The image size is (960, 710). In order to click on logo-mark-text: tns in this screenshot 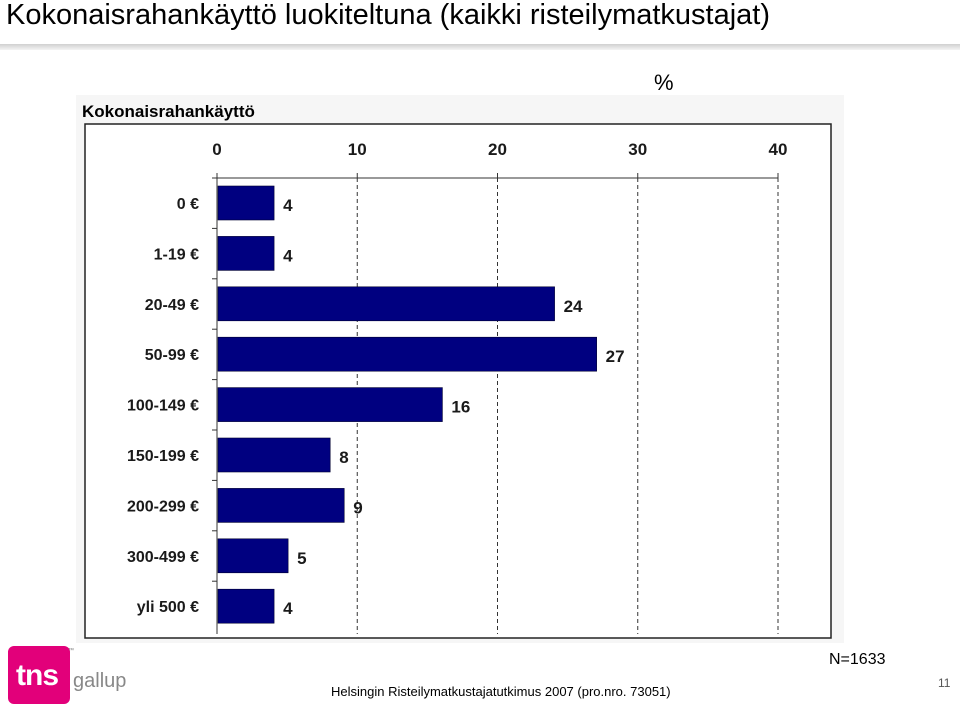, I will do `click(37, 675)`.